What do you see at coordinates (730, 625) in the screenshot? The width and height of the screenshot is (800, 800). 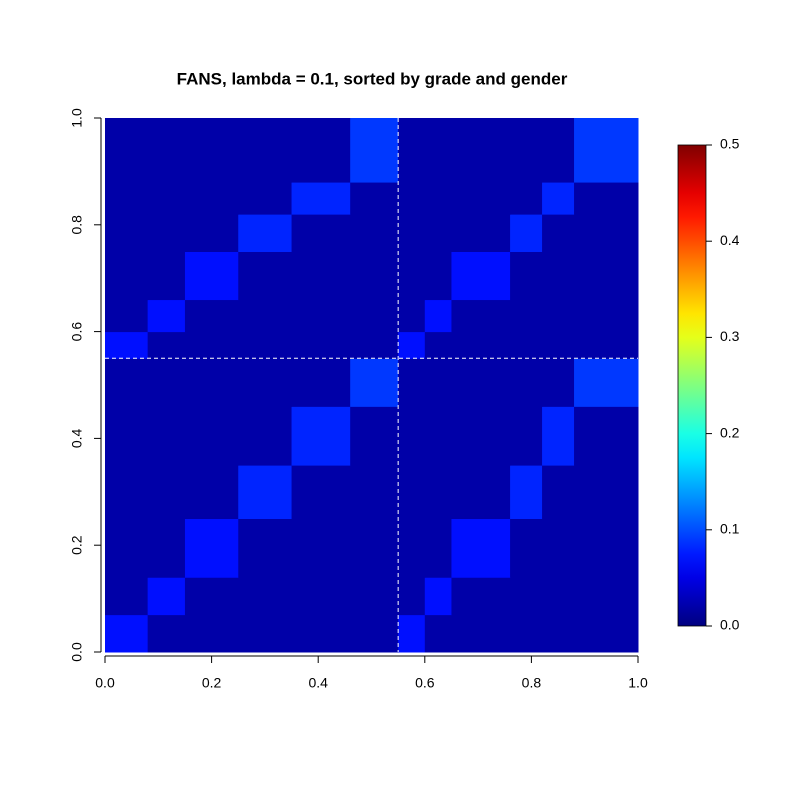 I see `colorbar-tick-label: 0.0` at bounding box center [730, 625].